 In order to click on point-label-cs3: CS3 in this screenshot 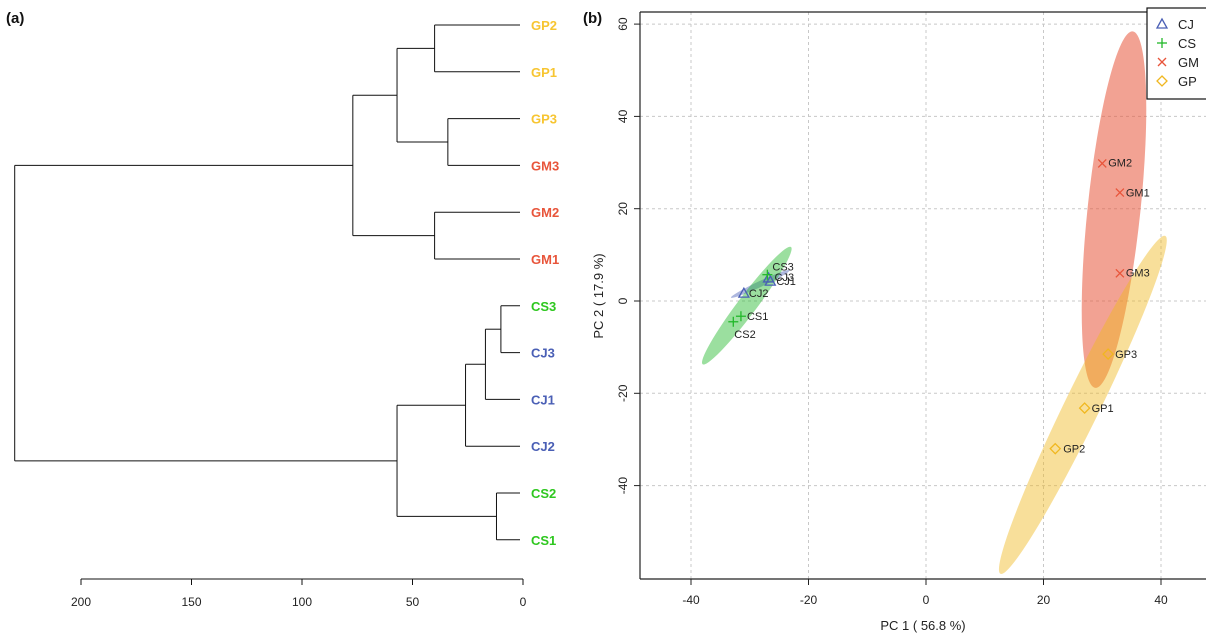, I will do `click(782, 268)`.